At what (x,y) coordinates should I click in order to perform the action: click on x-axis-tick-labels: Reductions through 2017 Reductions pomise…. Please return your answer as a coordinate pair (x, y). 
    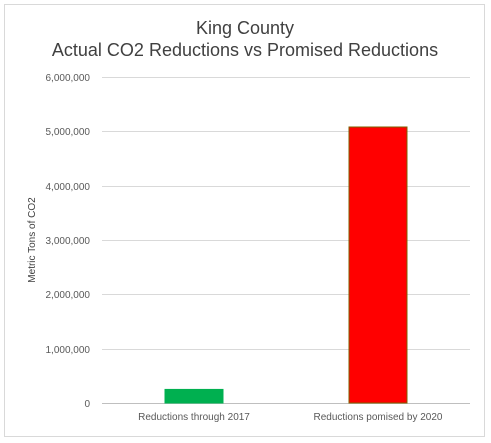
    Looking at the image, I should click on (290, 417).